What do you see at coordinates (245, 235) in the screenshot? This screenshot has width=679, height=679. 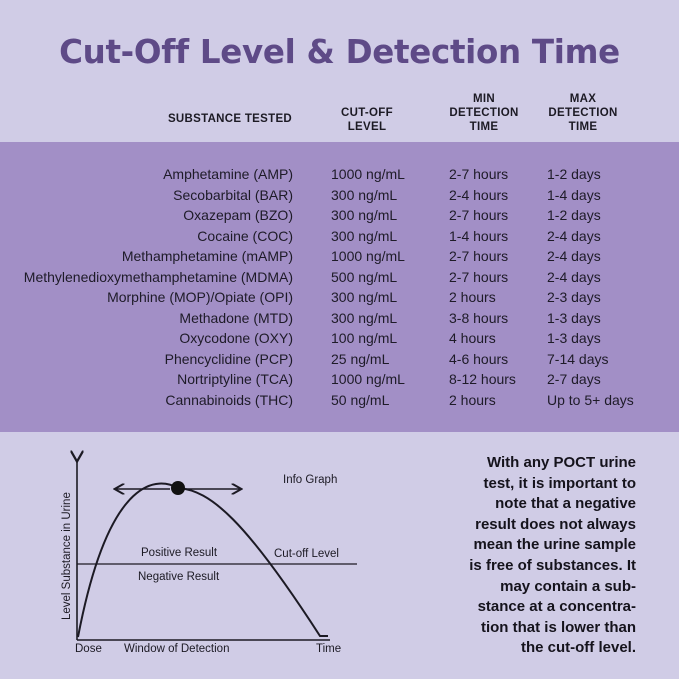 I see `substance-cell: Cocaine (COC)` at bounding box center [245, 235].